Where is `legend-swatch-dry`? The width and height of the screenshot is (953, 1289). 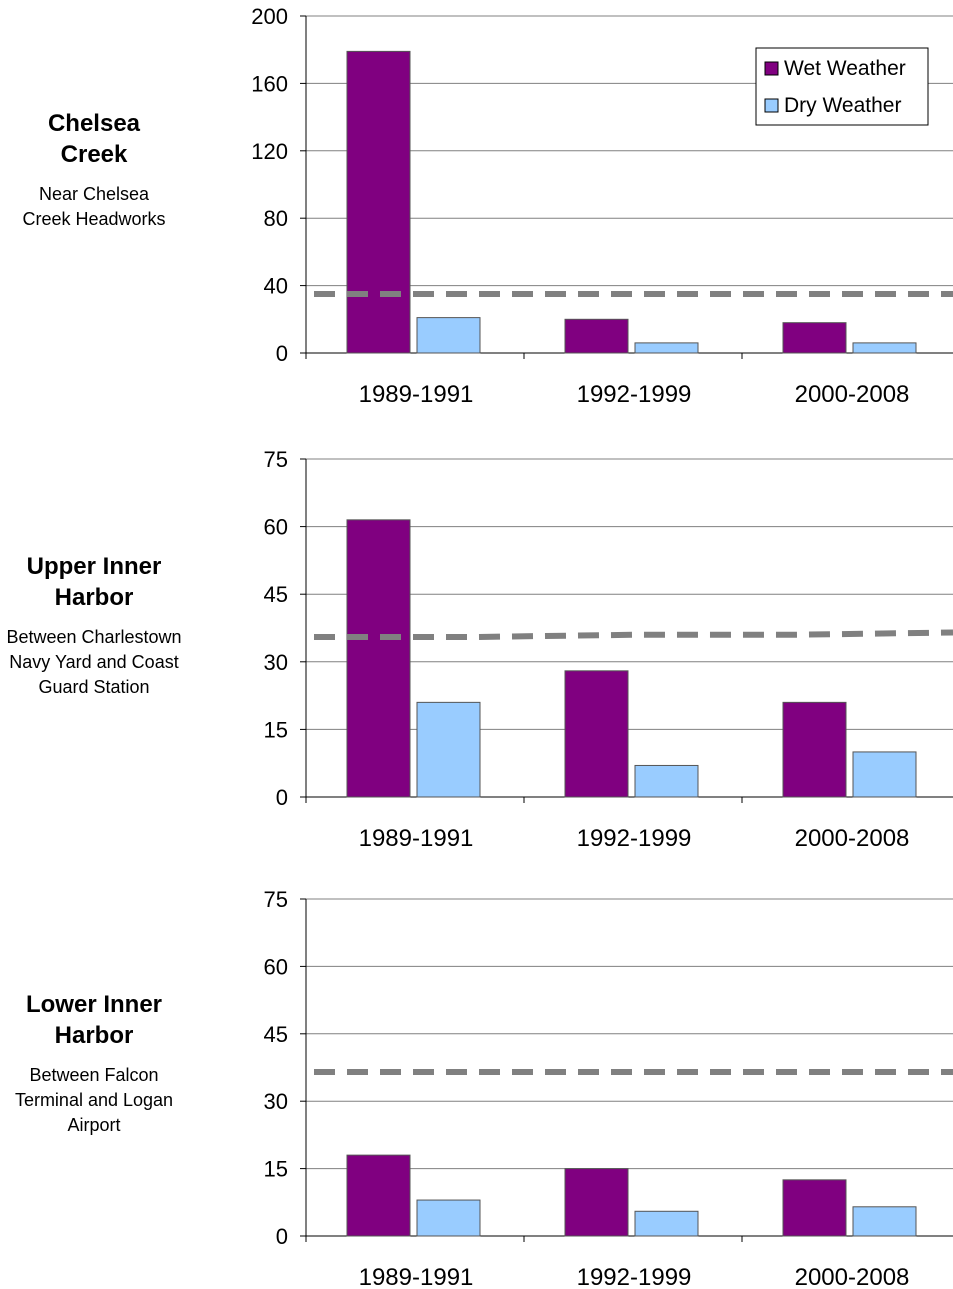 legend-swatch-dry is located at coordinates (771, 105).